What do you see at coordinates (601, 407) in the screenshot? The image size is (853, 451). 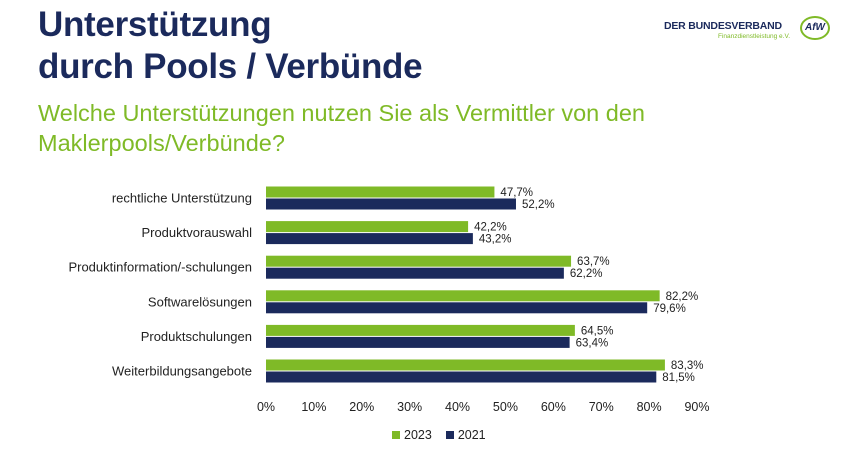 I see `x-tick-label: 70%` at bounding box center [601, 407].